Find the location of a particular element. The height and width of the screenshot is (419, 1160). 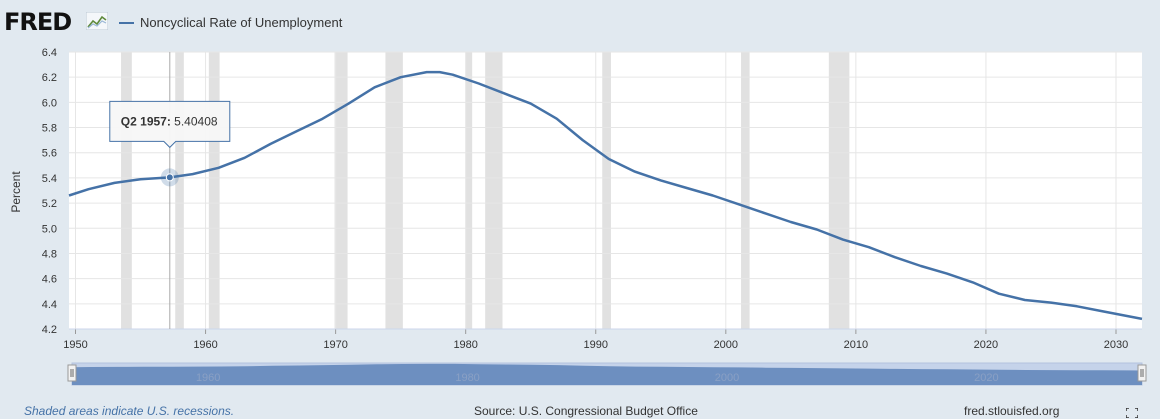

y-tick-label: 4.8 is located at coordinates (49, 254).